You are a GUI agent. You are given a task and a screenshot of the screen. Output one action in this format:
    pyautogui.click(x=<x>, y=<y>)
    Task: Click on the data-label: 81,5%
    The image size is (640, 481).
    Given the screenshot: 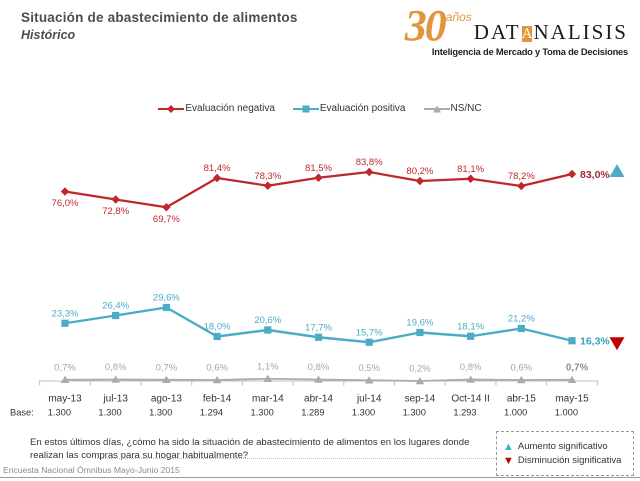 What is the action you would take?
    pyautogui.click(x=318, y=168)
    